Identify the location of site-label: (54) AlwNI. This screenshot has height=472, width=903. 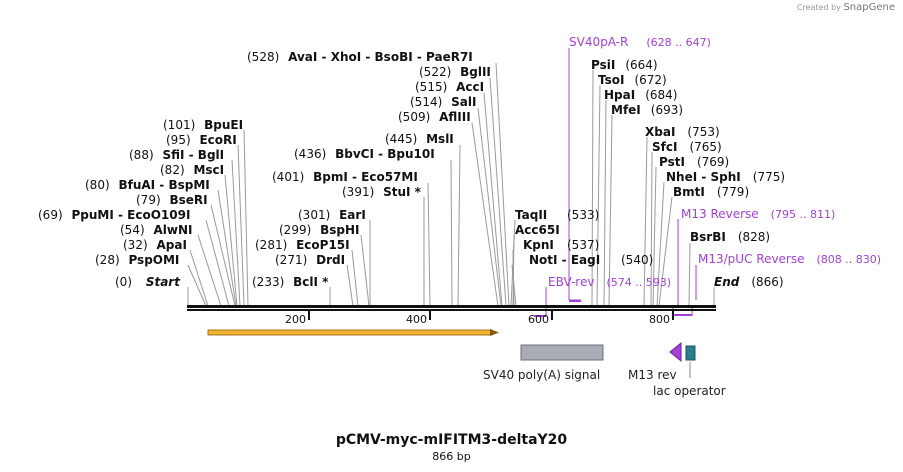
(156, 230).